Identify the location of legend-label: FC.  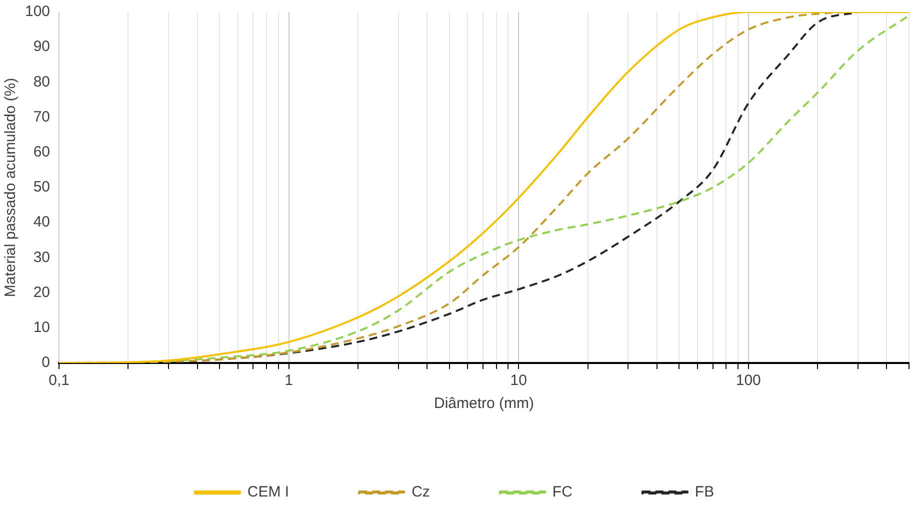
(562, 492).